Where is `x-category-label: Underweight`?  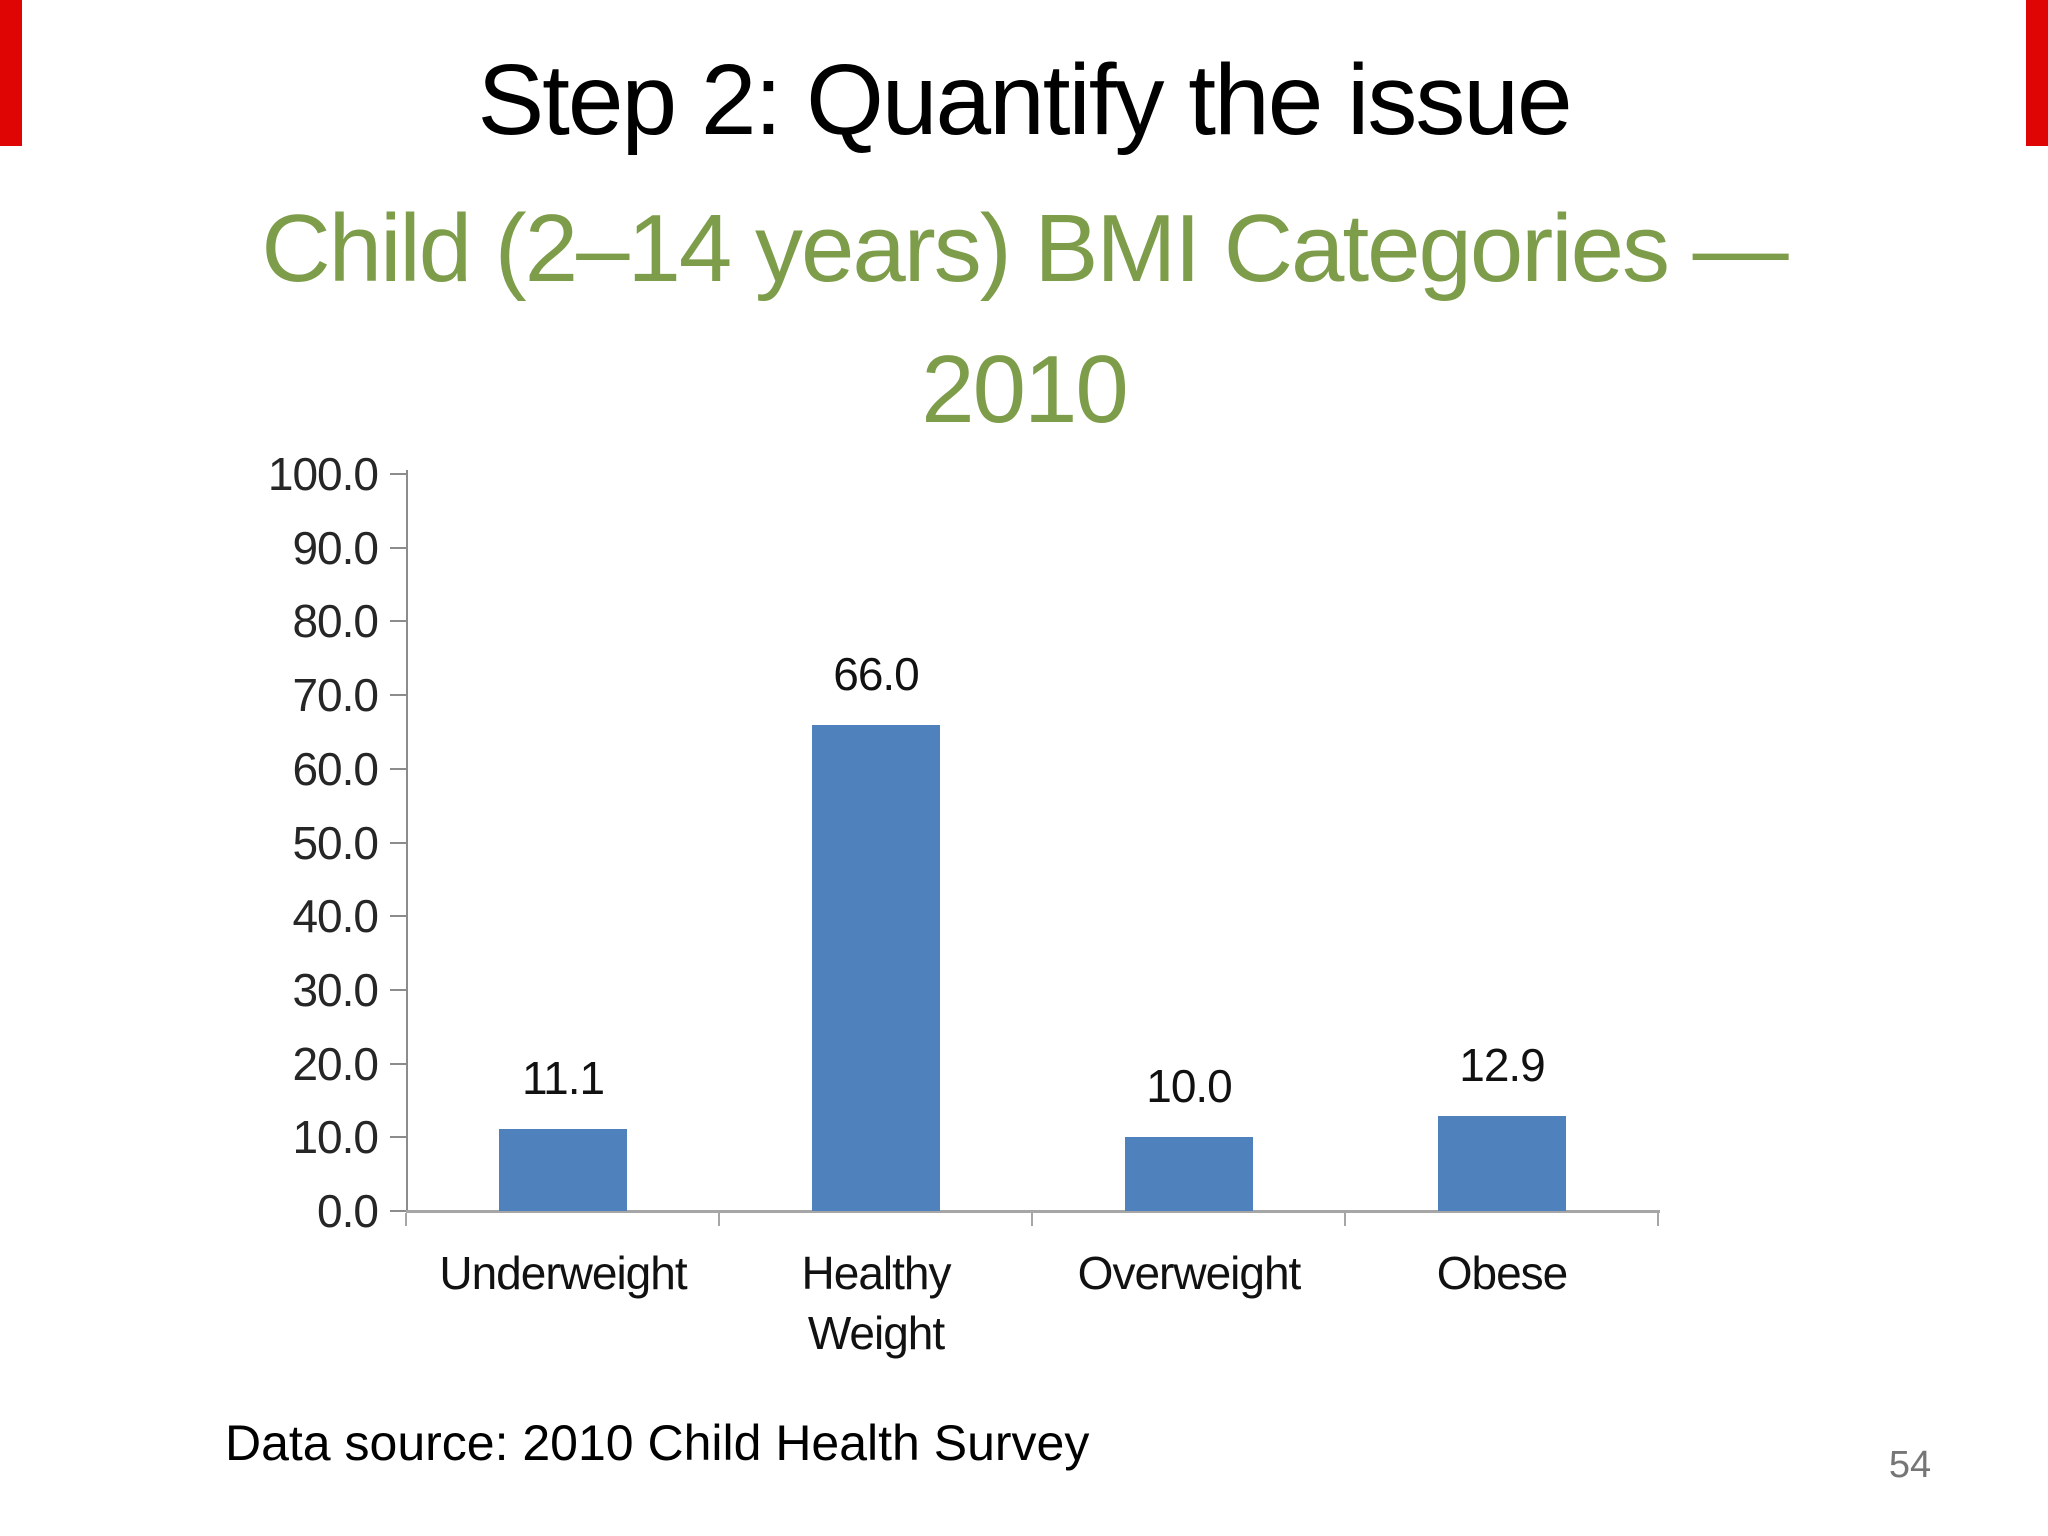
x-category-label: Underweight is located at coordinates (563, 1273).